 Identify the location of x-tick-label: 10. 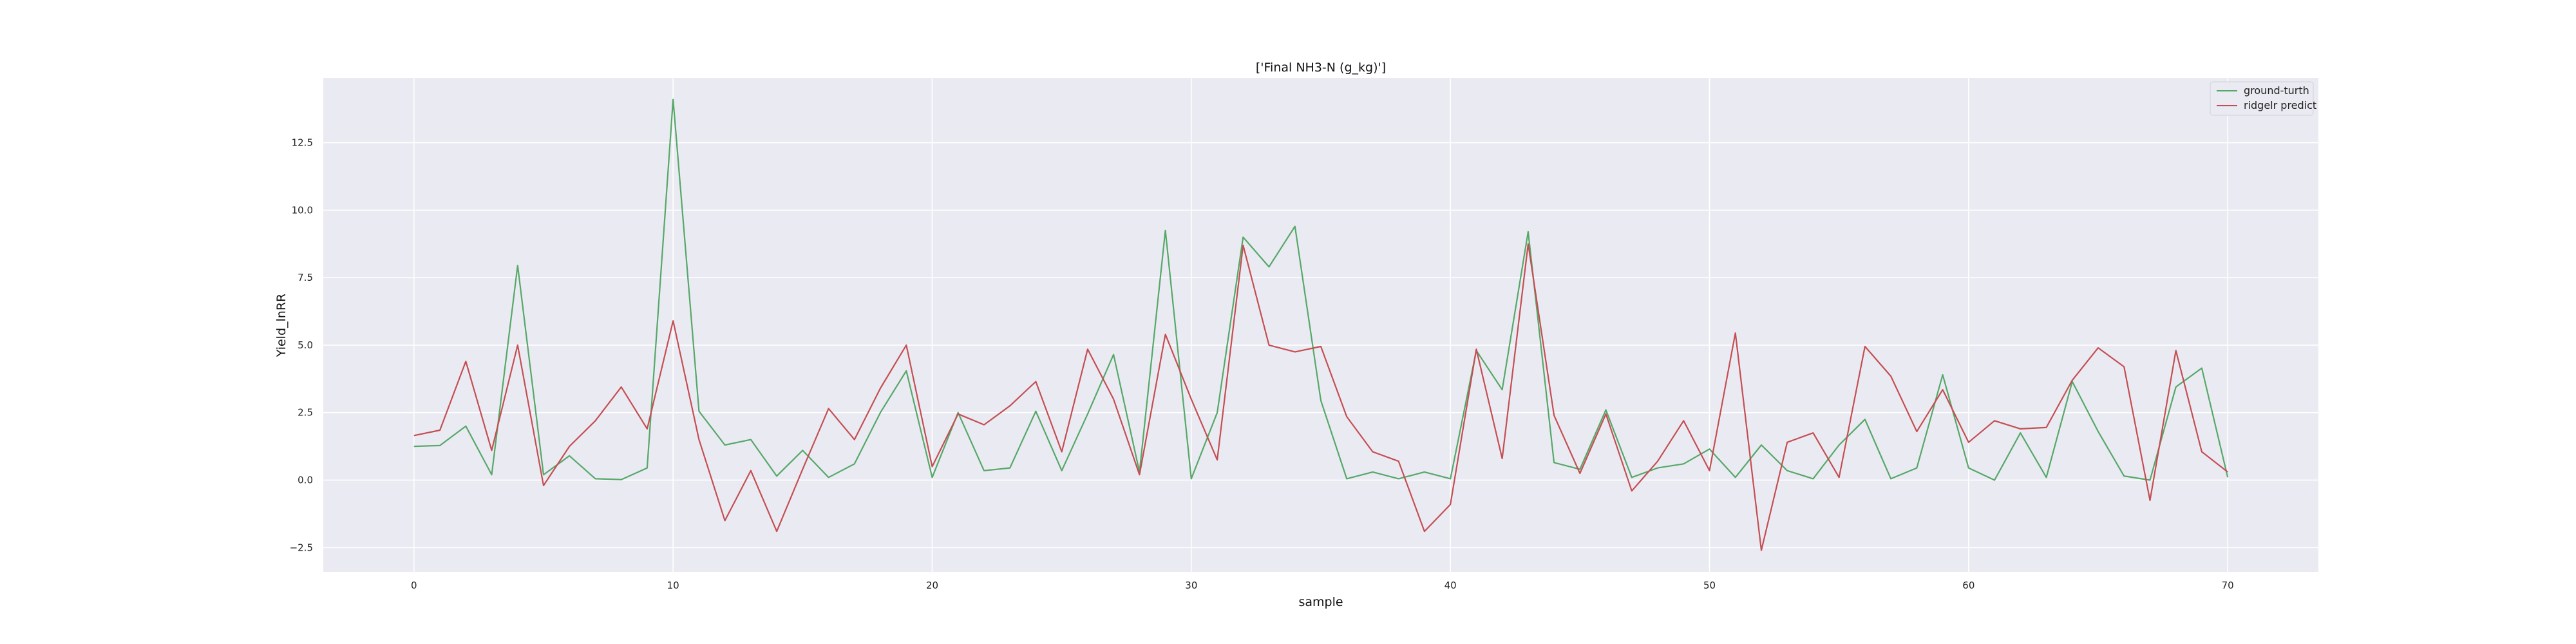
(673, 586).